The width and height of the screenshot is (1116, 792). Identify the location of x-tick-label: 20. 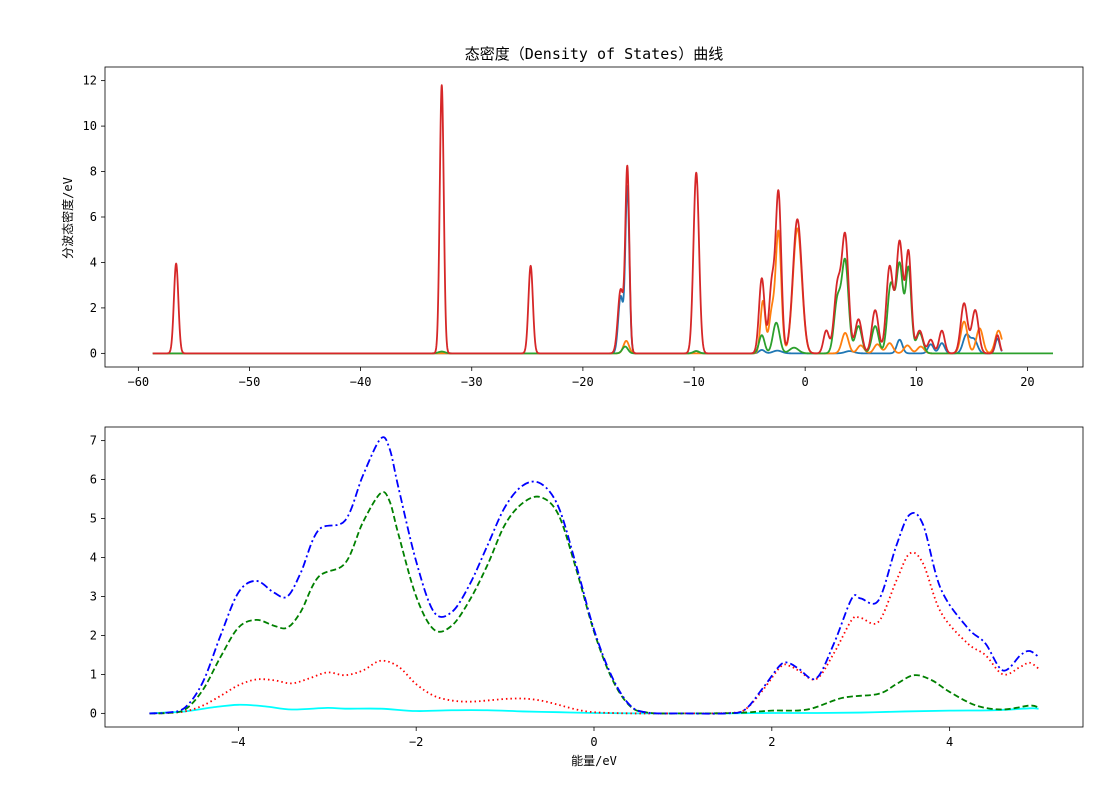
(1027, 382).